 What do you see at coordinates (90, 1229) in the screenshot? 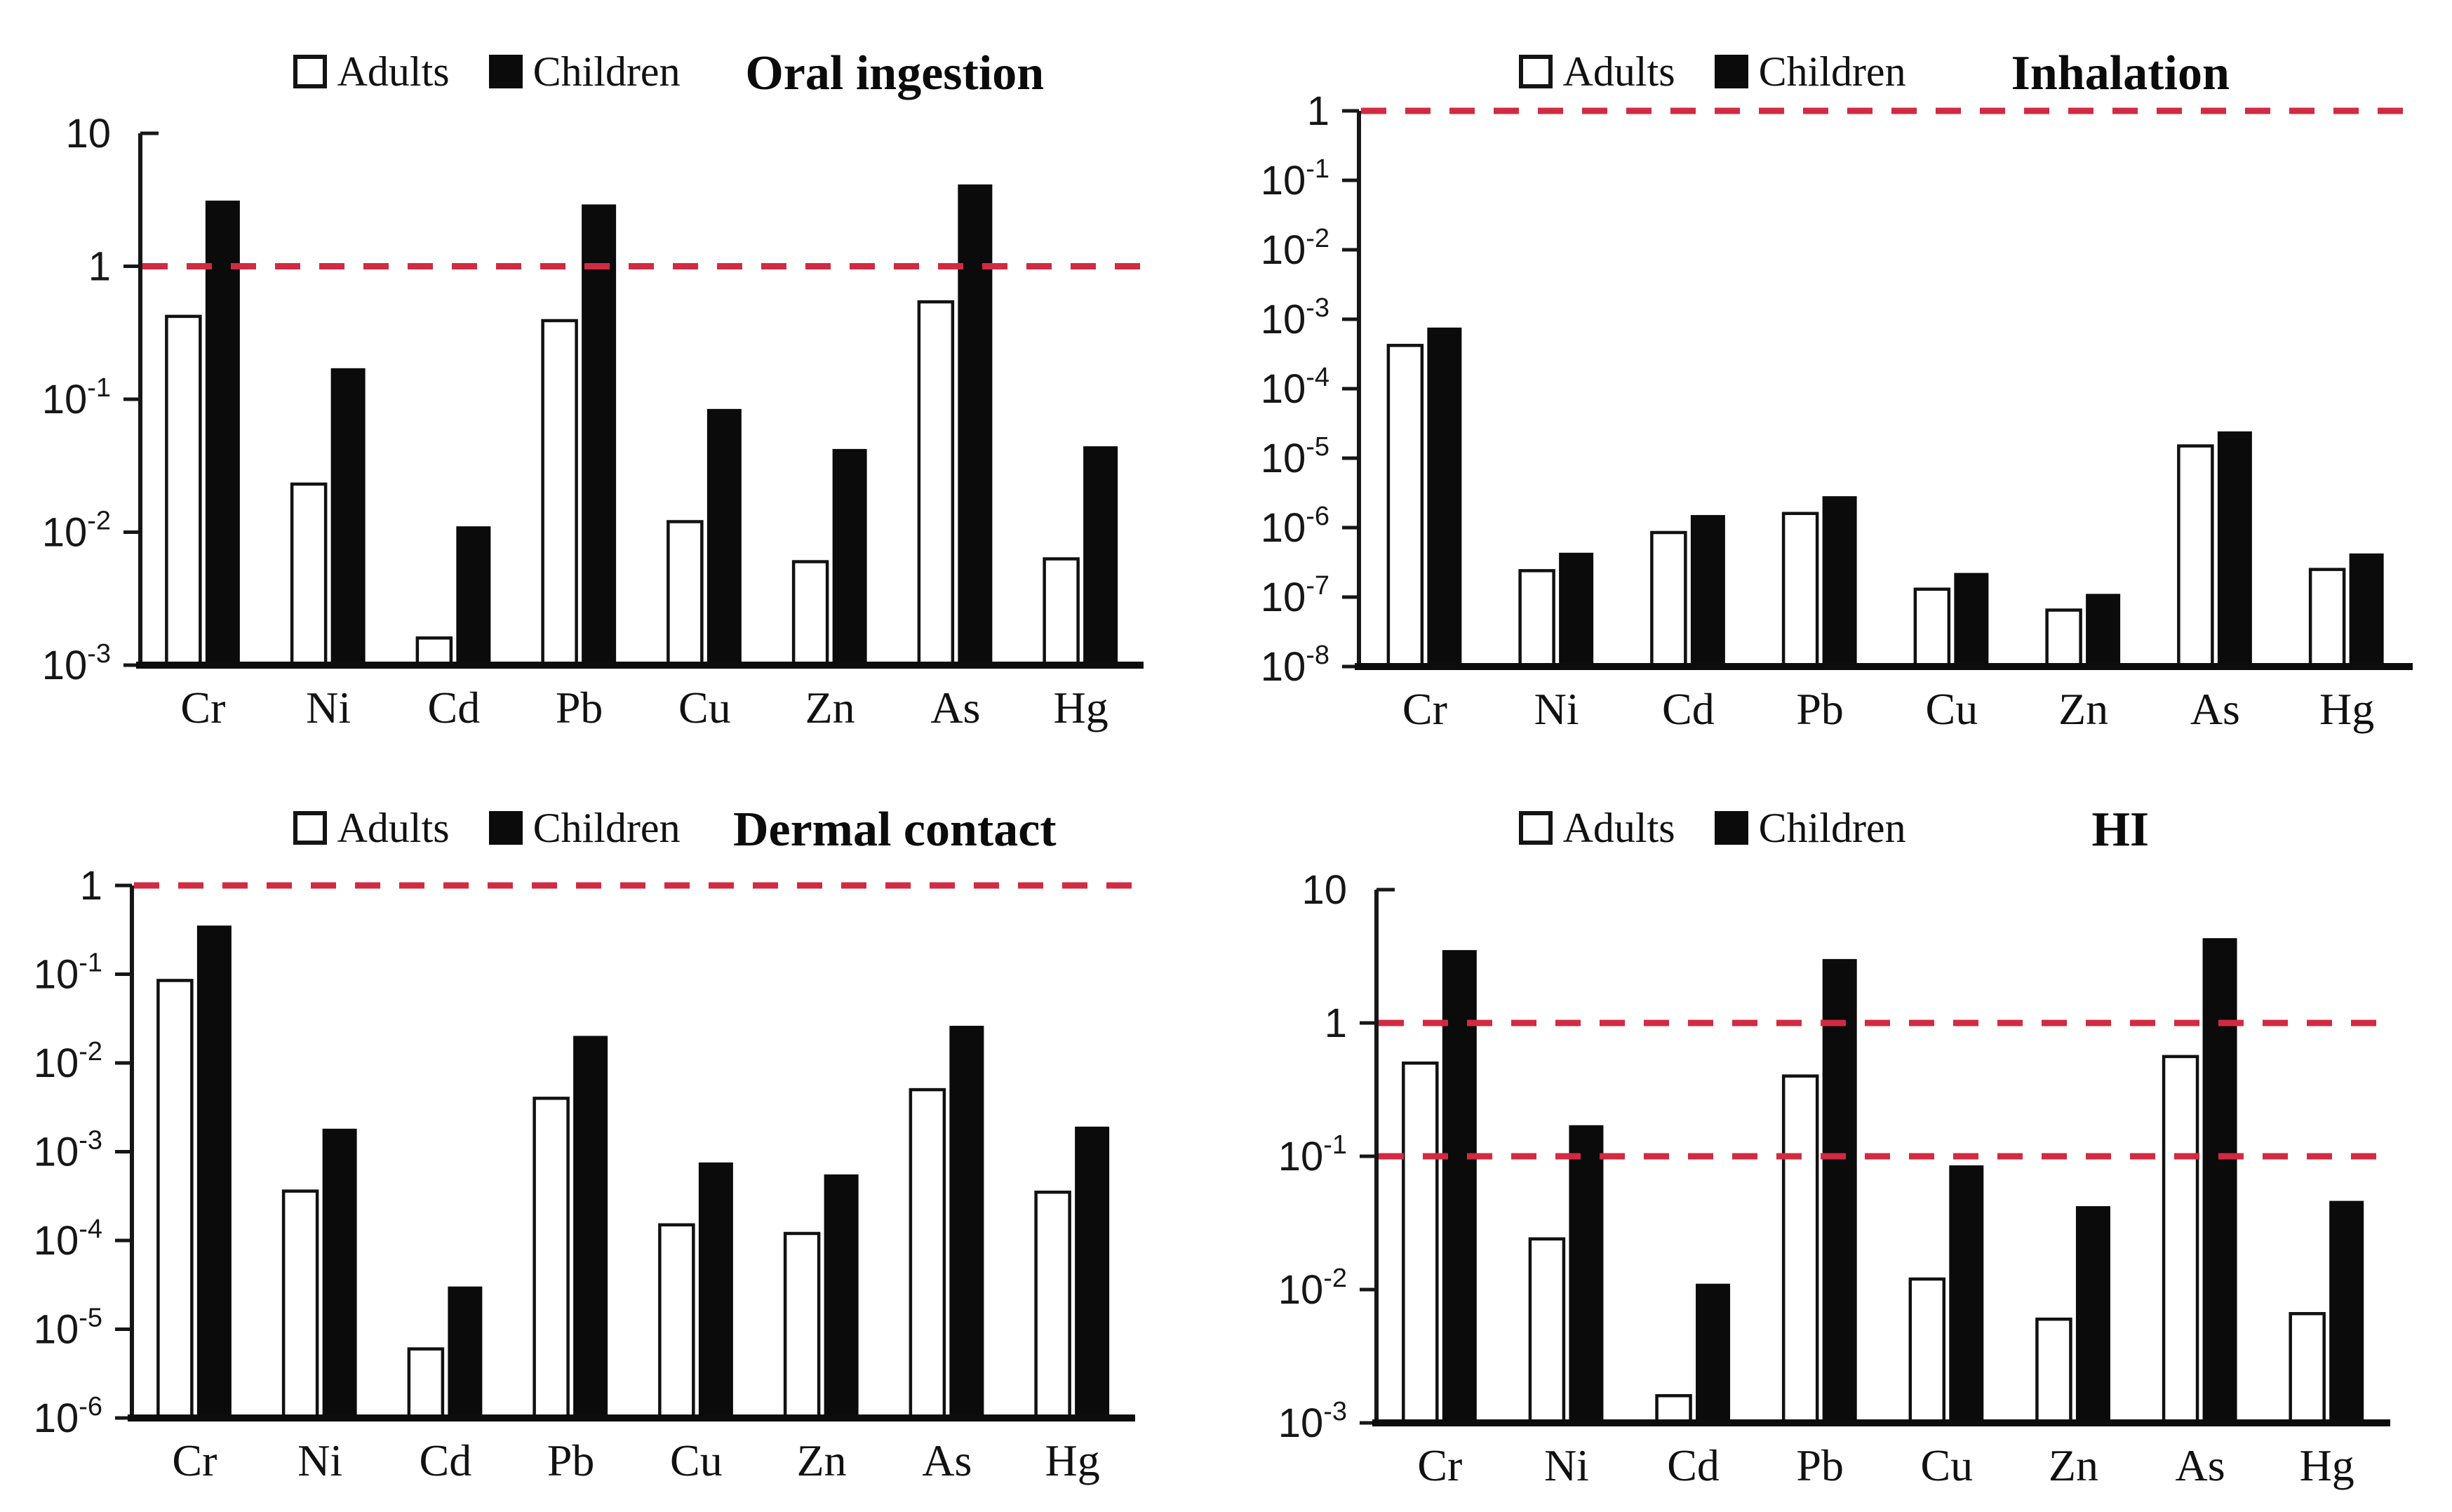
I see `y-tick-exponent: -4` at bounding box center [90, 1229].